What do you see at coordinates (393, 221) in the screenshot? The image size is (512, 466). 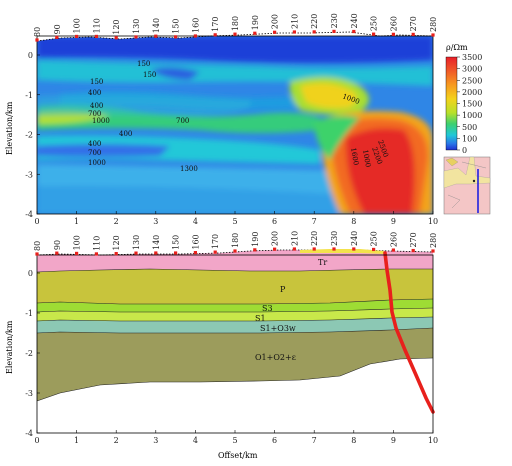 I see `x-tick-label: 9` at bounding box center [393, 221].